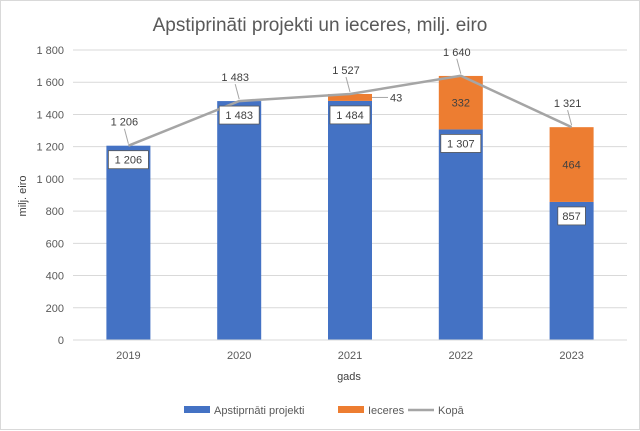 Image resolution: width=640 pixels, height=431 pixels. I want to click on y-tick-label: 800, so click(55, 212).